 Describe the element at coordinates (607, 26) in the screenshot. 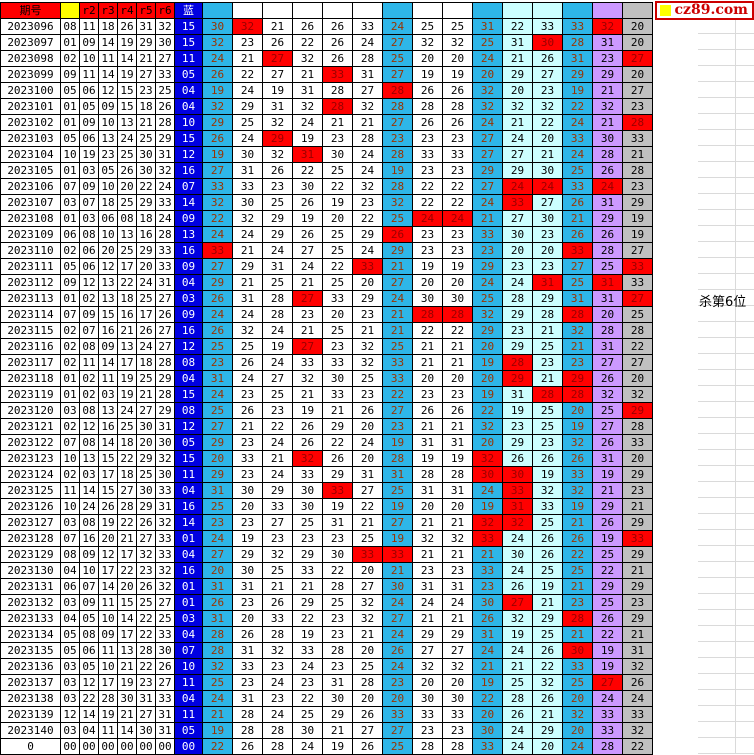

I see `analysis-cell-highlighted: 32` at that location.